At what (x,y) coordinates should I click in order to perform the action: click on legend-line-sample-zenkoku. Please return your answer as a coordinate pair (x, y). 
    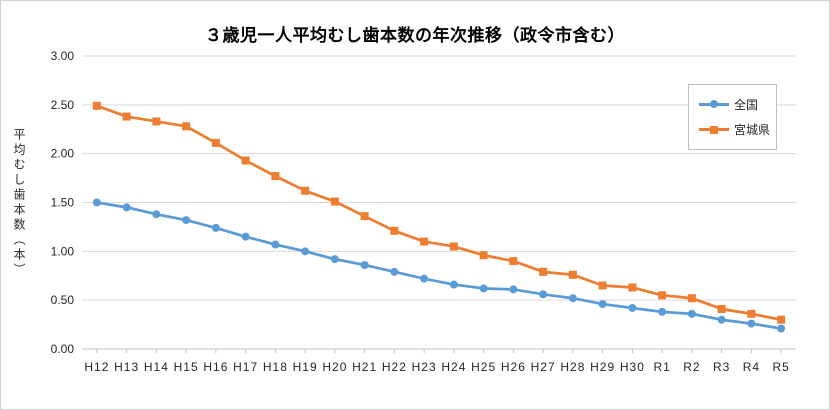
    Looking at the image, I should click on (714, 104).